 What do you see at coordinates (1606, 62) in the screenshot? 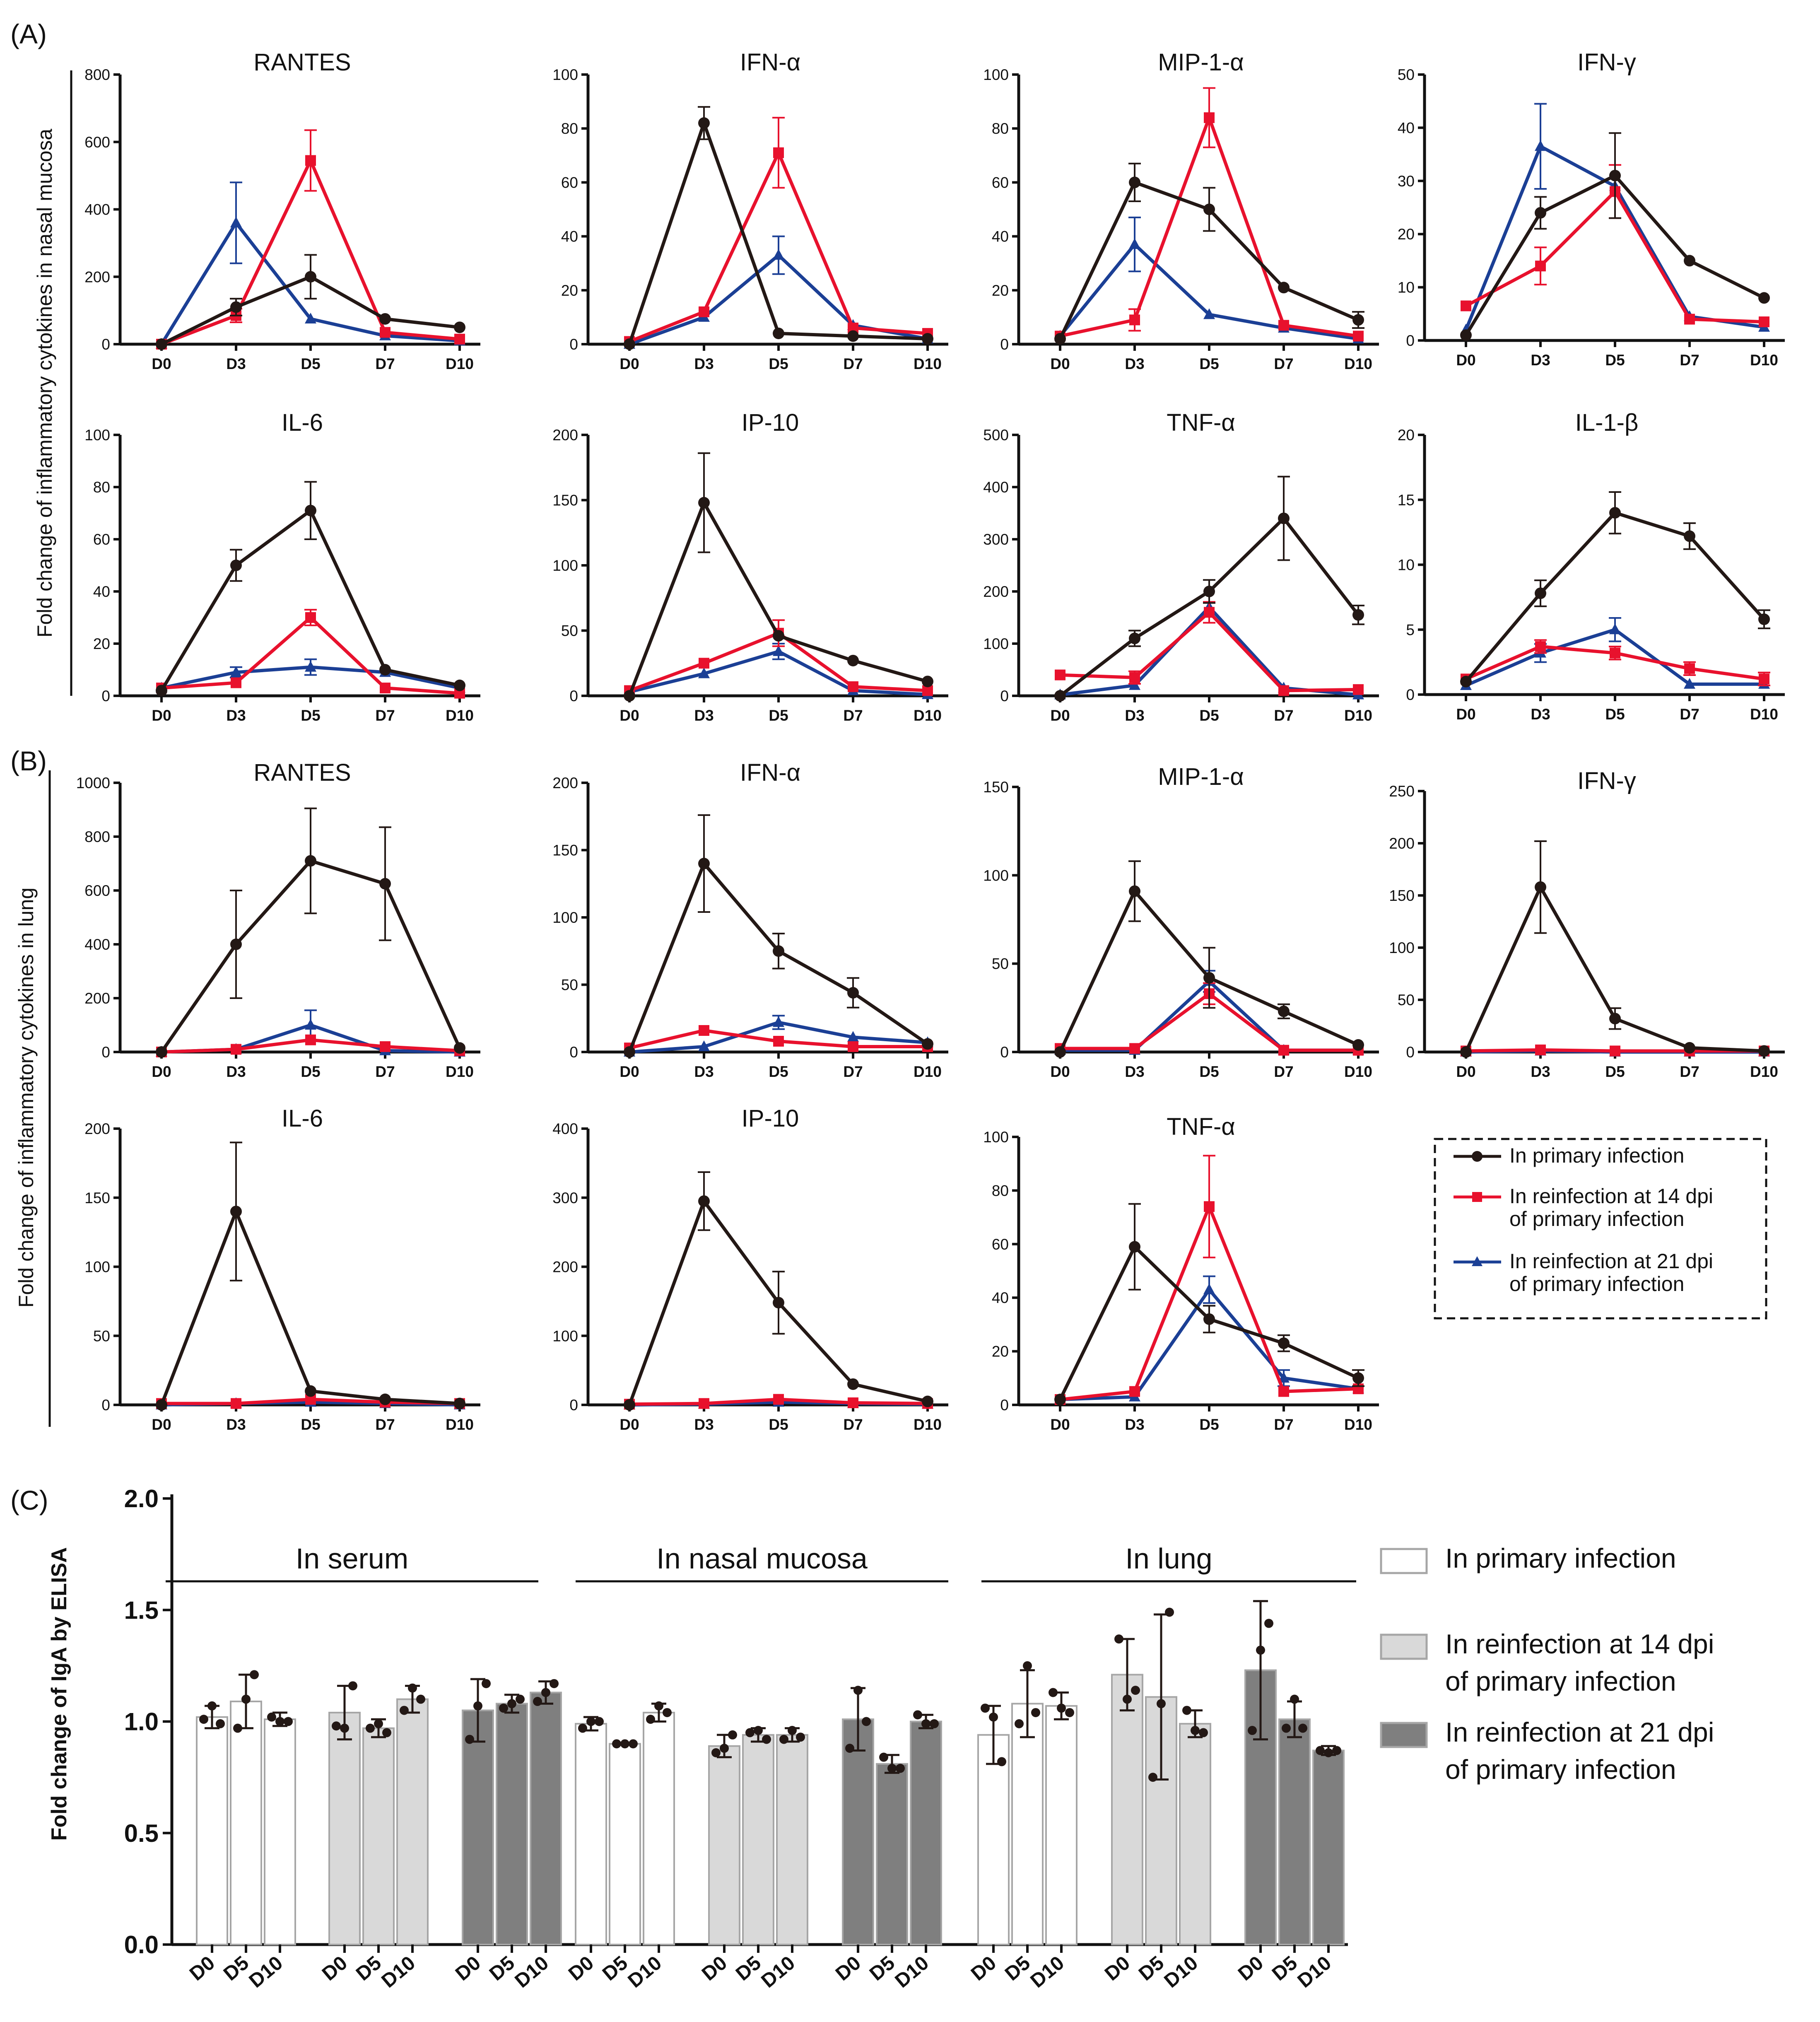
I see `chart-title: IFN-γ` at bounding box center [1606, 62].